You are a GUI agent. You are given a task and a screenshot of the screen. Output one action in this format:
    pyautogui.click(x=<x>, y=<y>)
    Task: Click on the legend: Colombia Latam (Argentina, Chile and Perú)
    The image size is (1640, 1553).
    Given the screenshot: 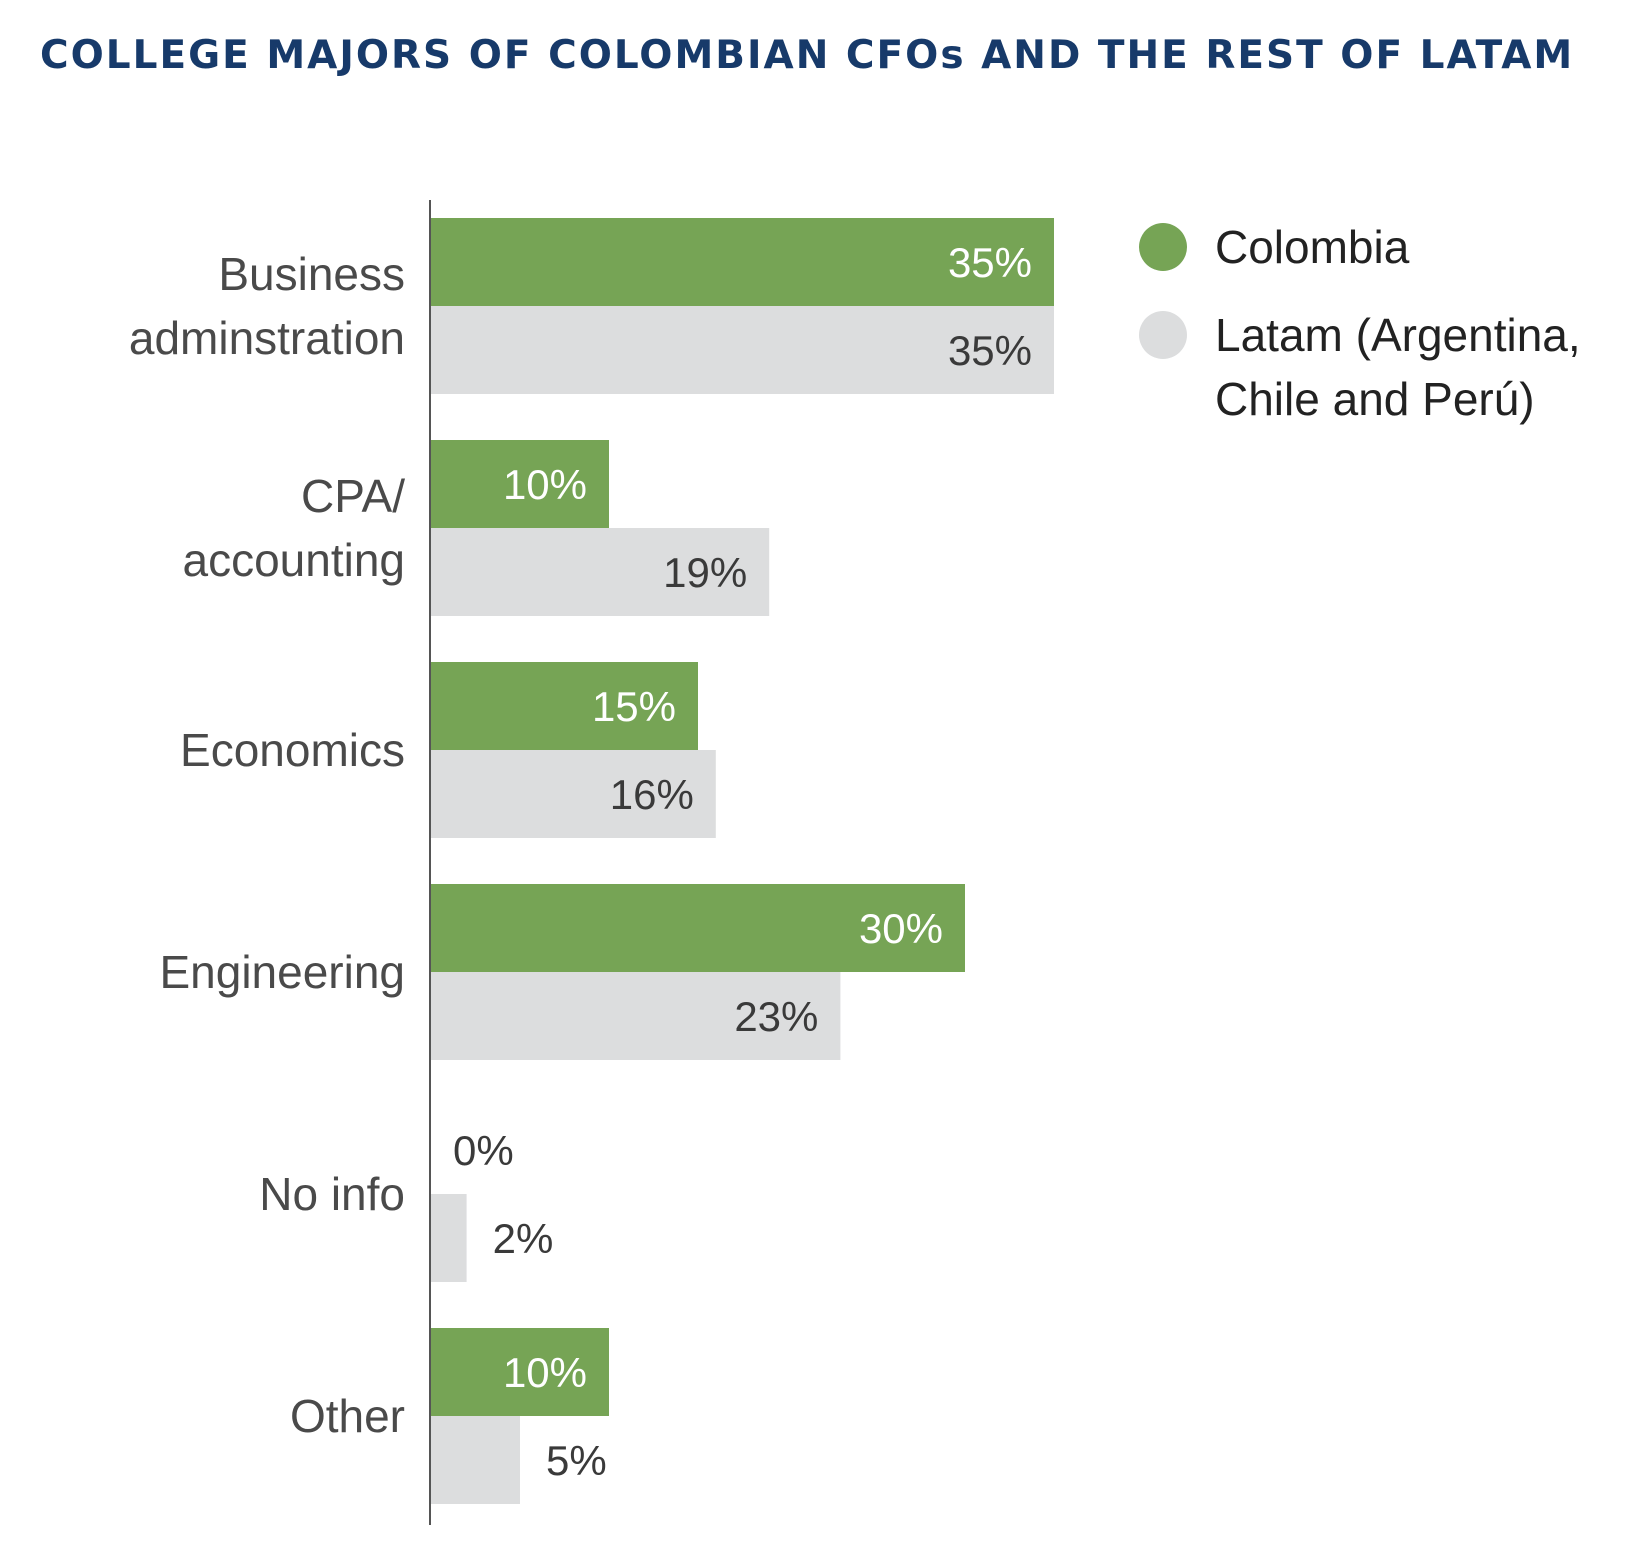 What is the action you would take?
    pyautogui.click(x=1360, y=323)
    